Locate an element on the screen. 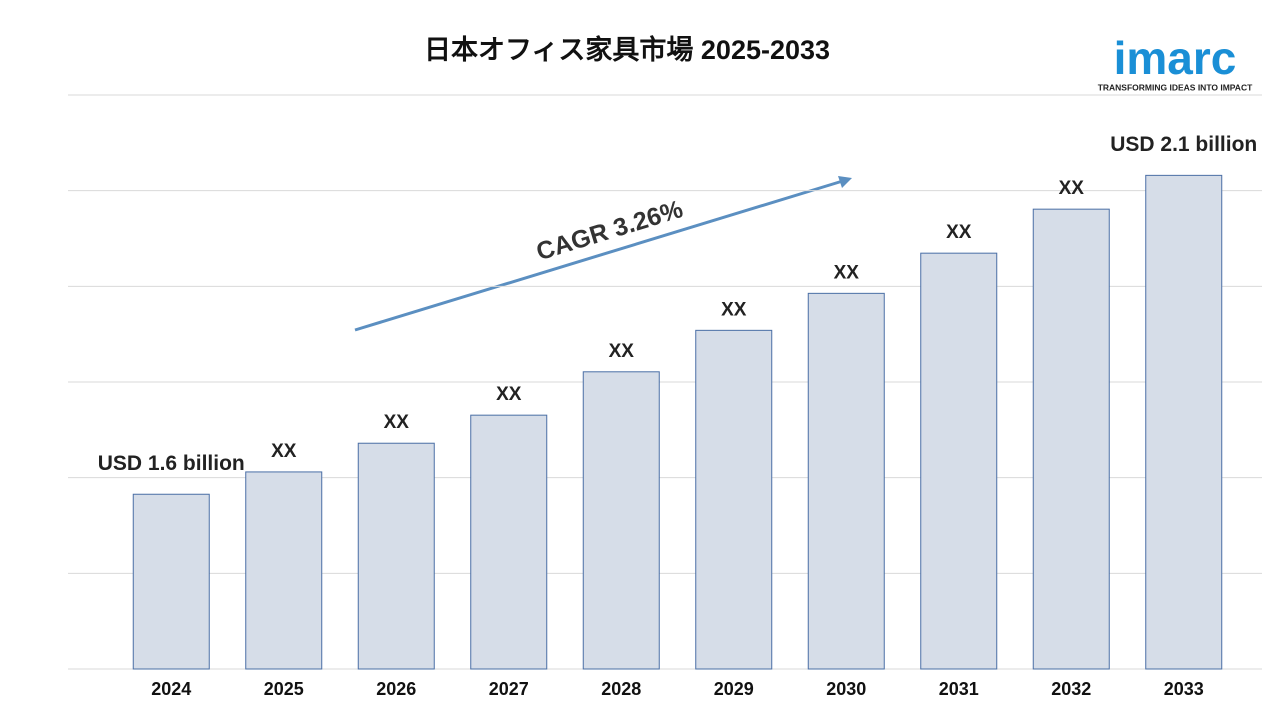  x-tick-label: 2032 is located at coordinates (1071, 689).